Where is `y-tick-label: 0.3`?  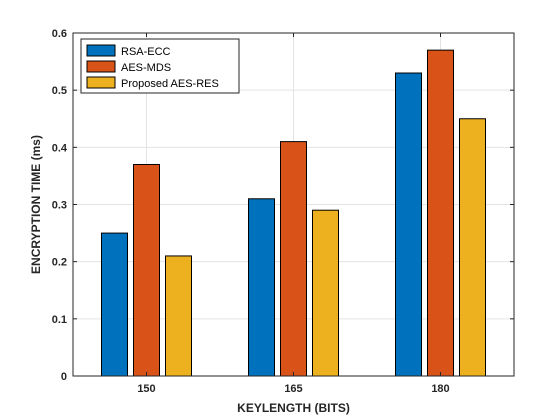
y-tick-label: 0.3 is located at coordinates (59, 206).